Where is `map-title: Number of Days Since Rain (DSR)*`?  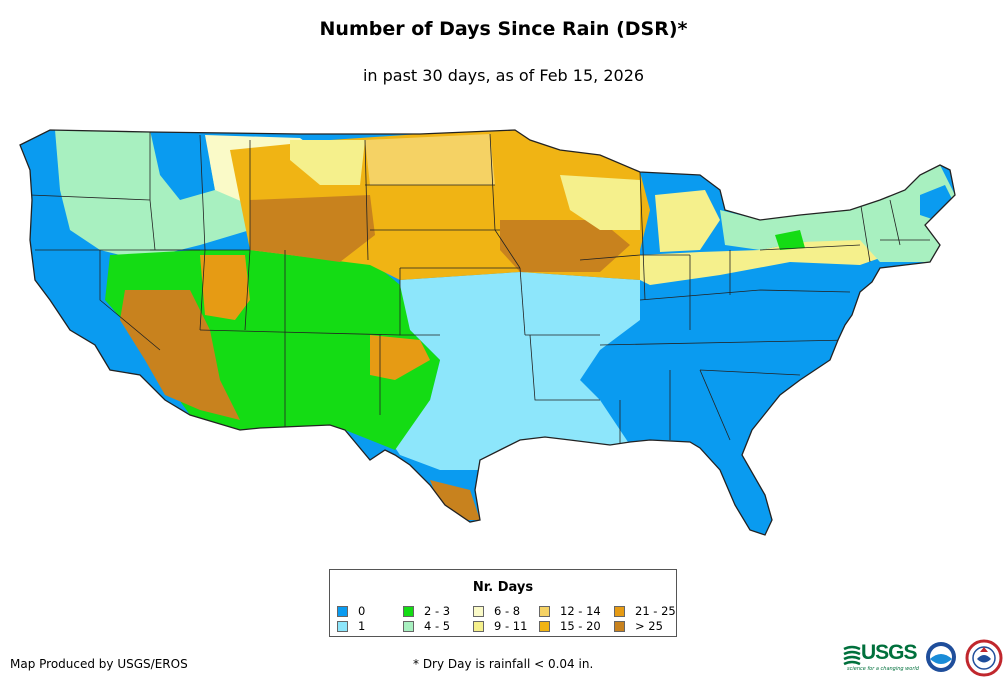
map-title: Number of Days Since Rain (DSR)* is located at coordinates (503, 29).